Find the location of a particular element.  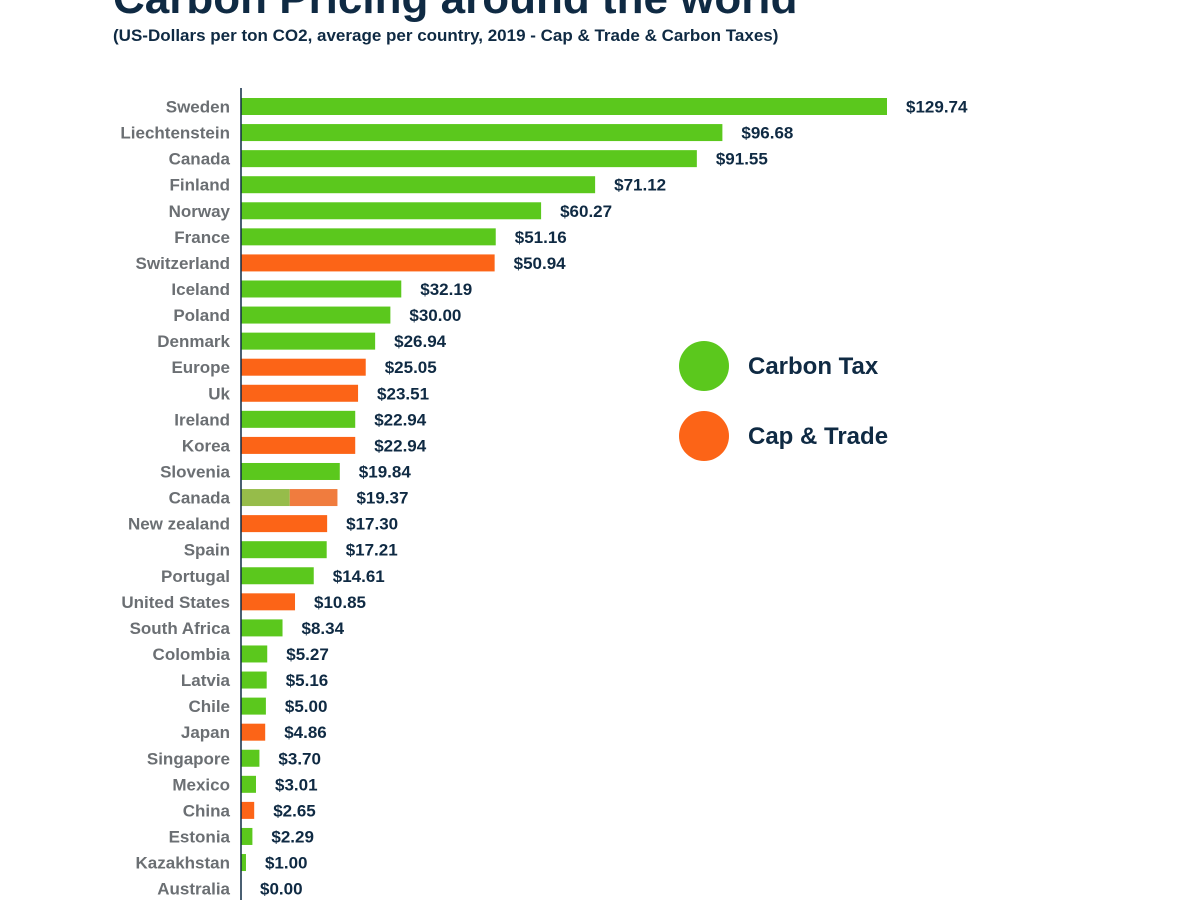

category-label-france-5: France is located at coordinates (202, 237).